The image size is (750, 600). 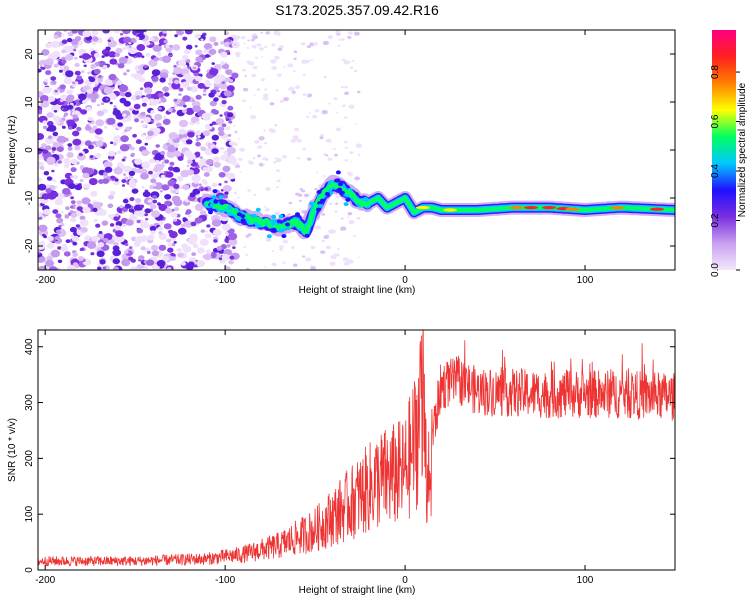 What do you see at coordinates (549, 208) in the screenshot?
I see `ridge-peak` at bounding box center [549, 208].